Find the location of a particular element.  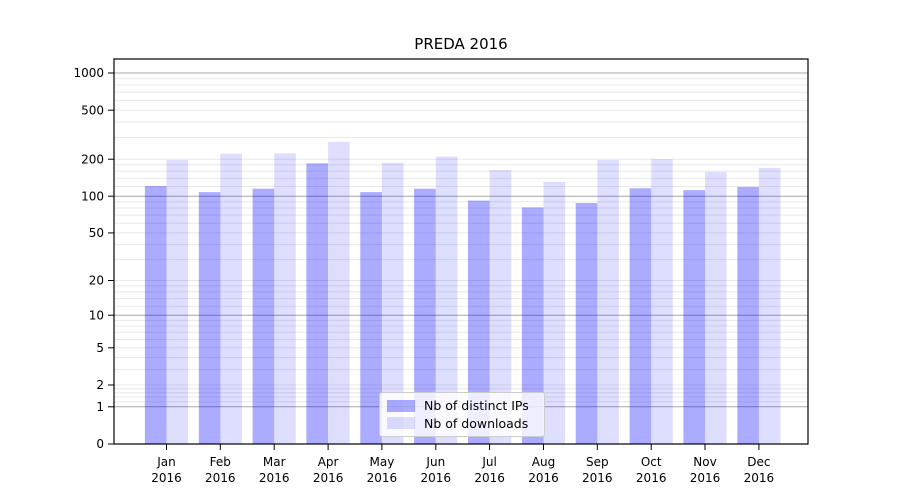

bar-downloads-jul is located at coordinates (500, 307).